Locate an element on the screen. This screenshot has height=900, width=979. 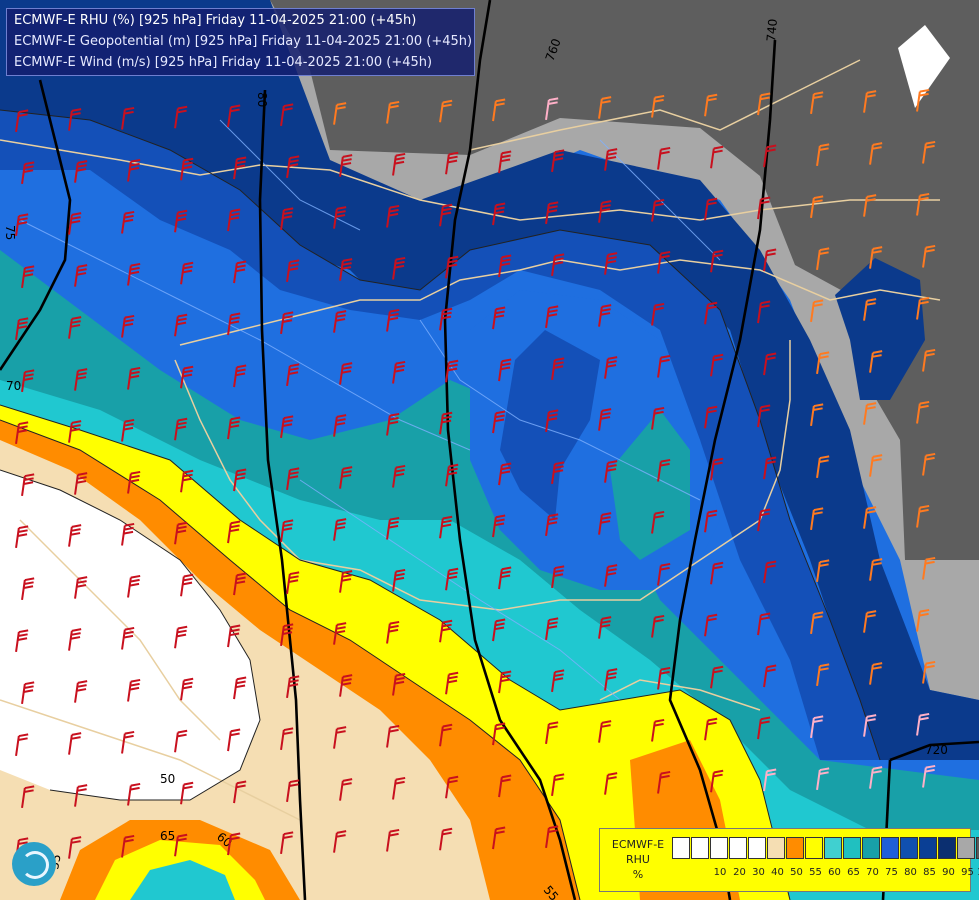
contour-label: 70 is located at coordinates (13, 386).